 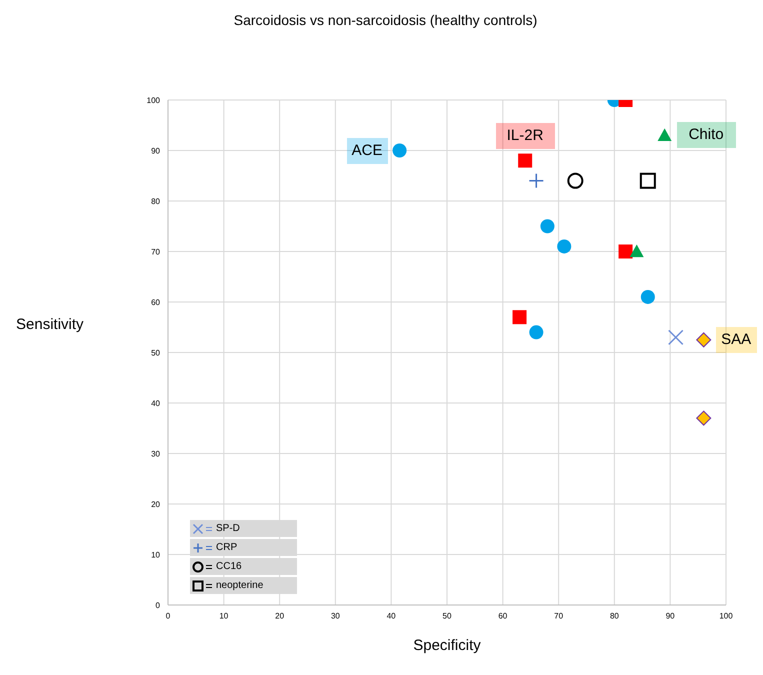 What do you see at coordinates (156, 201) in the screenshot?
I see `y-tick-label: 80` at bounding box center [156, 201].